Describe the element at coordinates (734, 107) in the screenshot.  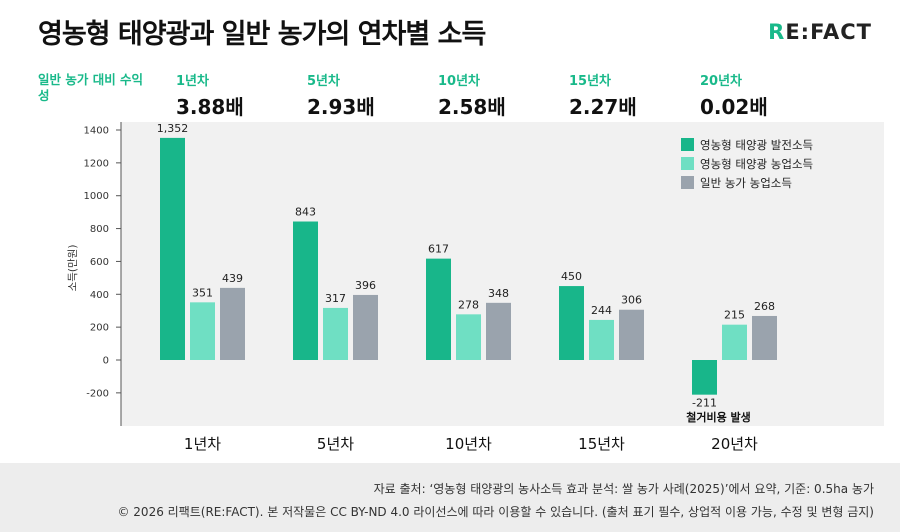
I see `ratio-value: 0.02배` at that location.